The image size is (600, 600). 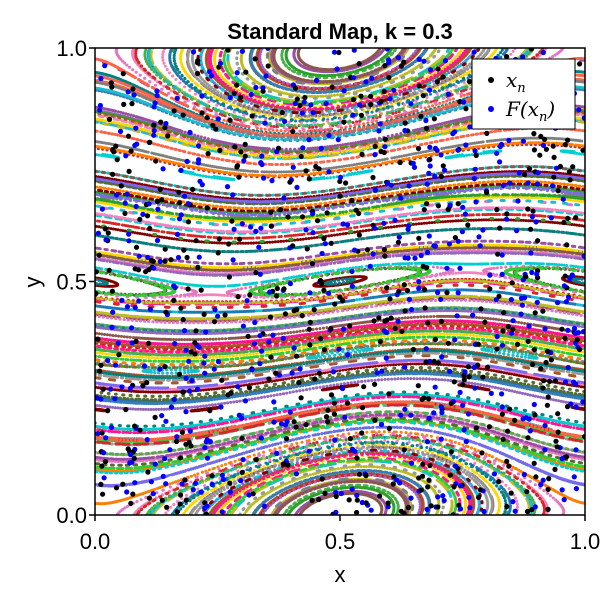 I want to click on y-axis-label: y, so click(x=32, y=282).